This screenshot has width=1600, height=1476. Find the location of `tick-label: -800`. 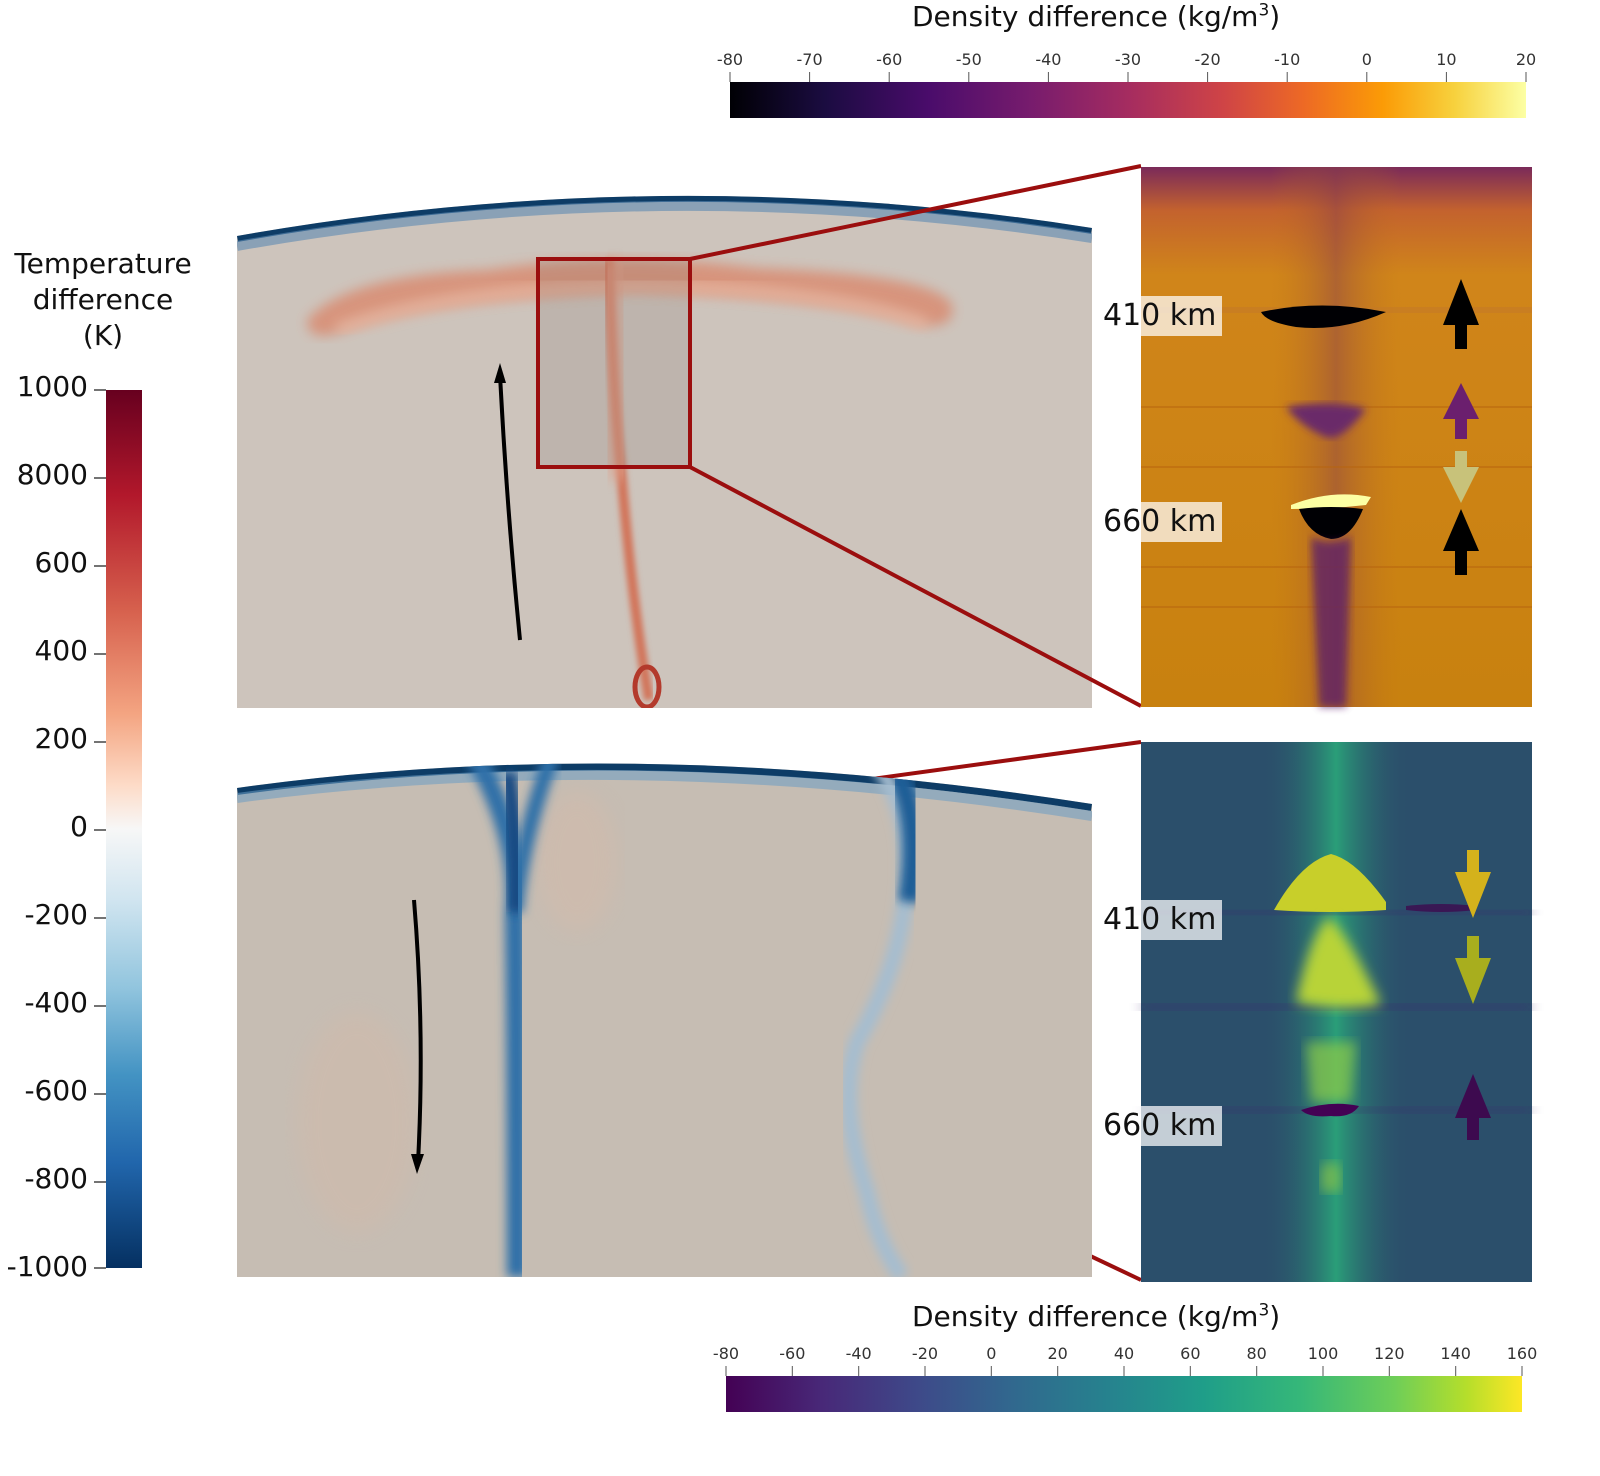

tick-label: -800 is located at coordinates (56, 1178).